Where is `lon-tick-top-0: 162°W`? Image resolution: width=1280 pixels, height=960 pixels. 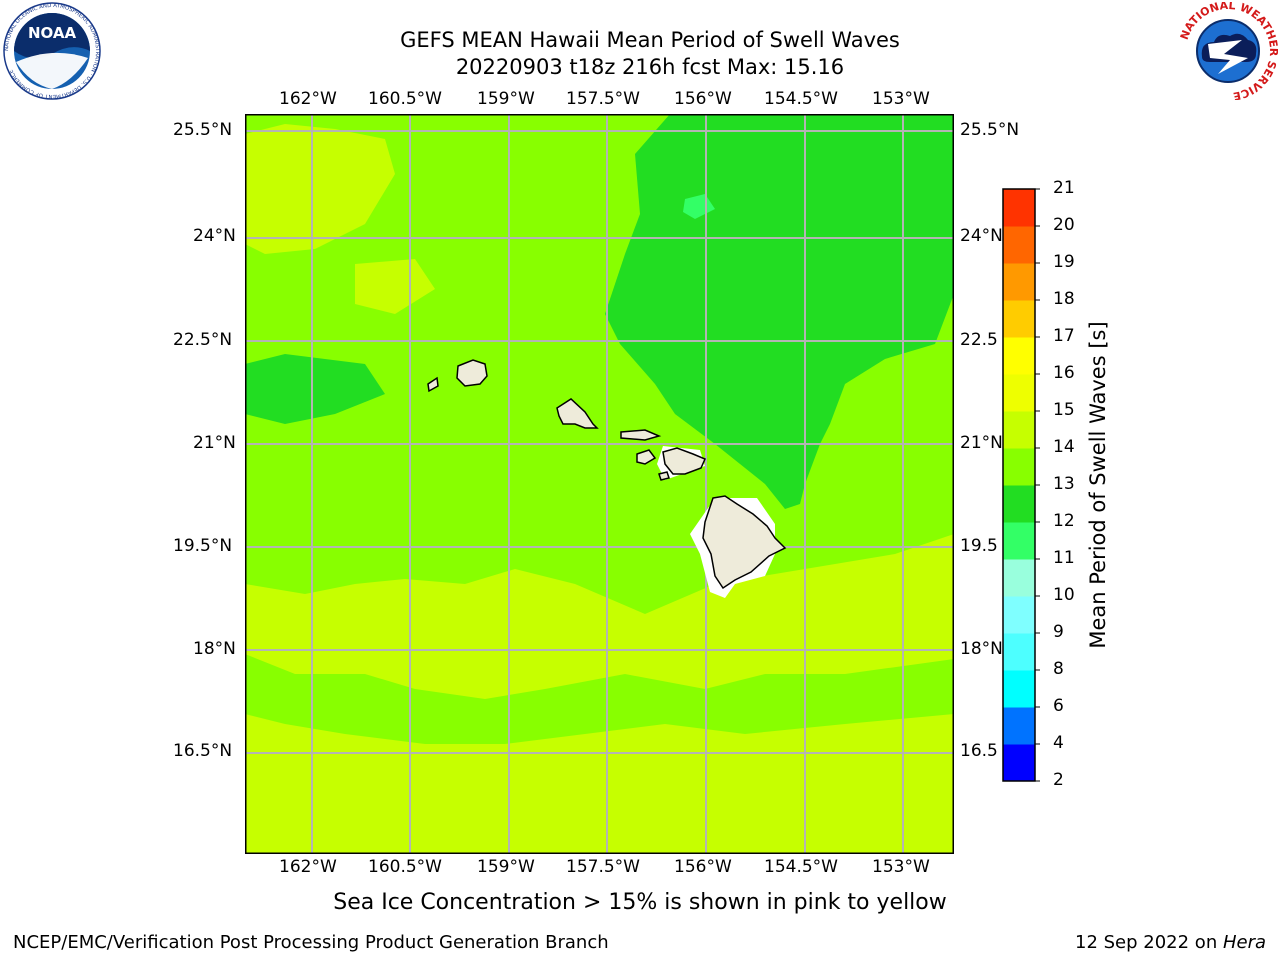
lon-tick-top-0: 162°W is located at coordinates (308, 99).